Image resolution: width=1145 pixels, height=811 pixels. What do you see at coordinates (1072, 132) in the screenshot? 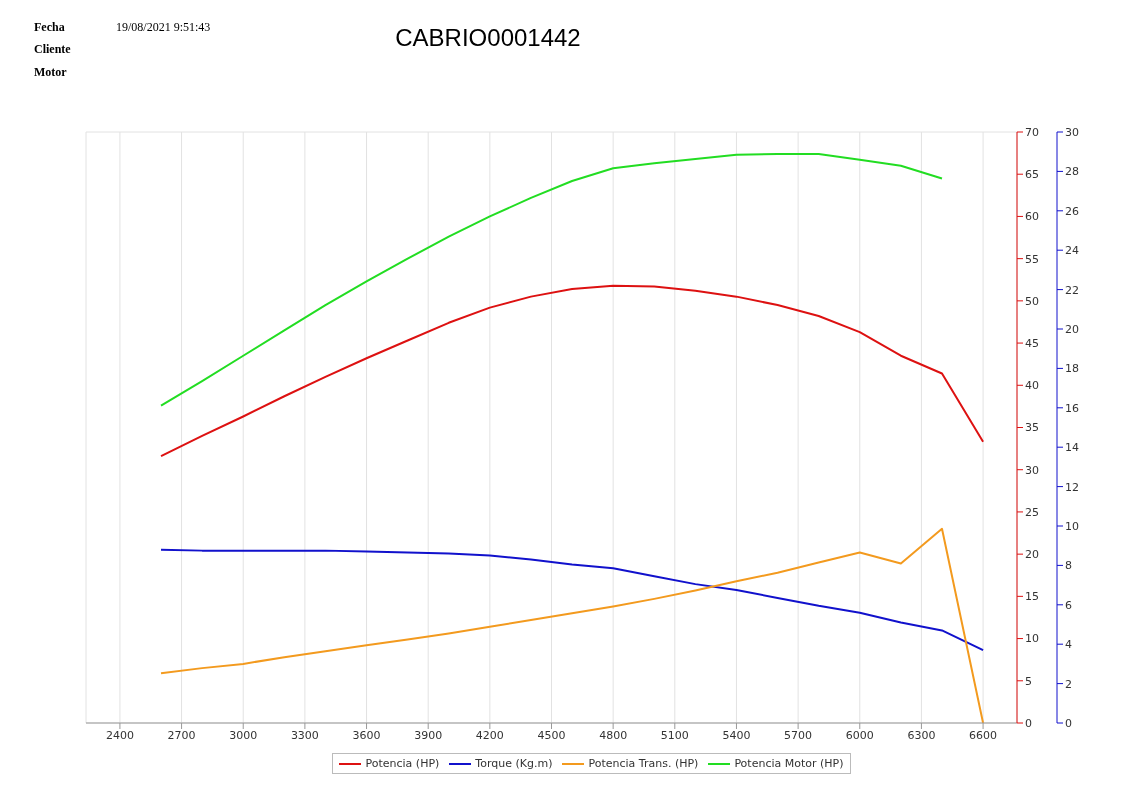
I see `y2-tick-label: 30` at bounding box center [1072, 132].